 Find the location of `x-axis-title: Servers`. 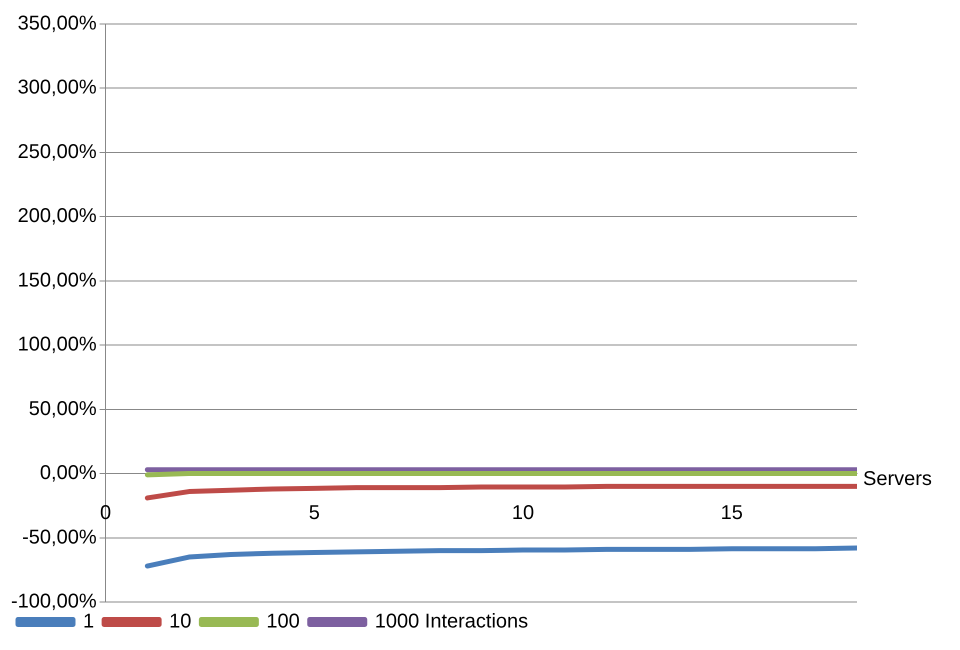

x-axis-title: Servers is located at coordinates (897, 479).